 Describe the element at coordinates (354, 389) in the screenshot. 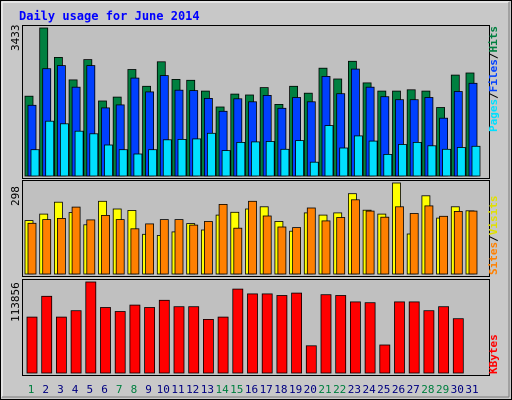

I see `x-tick-label-day-23: 23` at that location.